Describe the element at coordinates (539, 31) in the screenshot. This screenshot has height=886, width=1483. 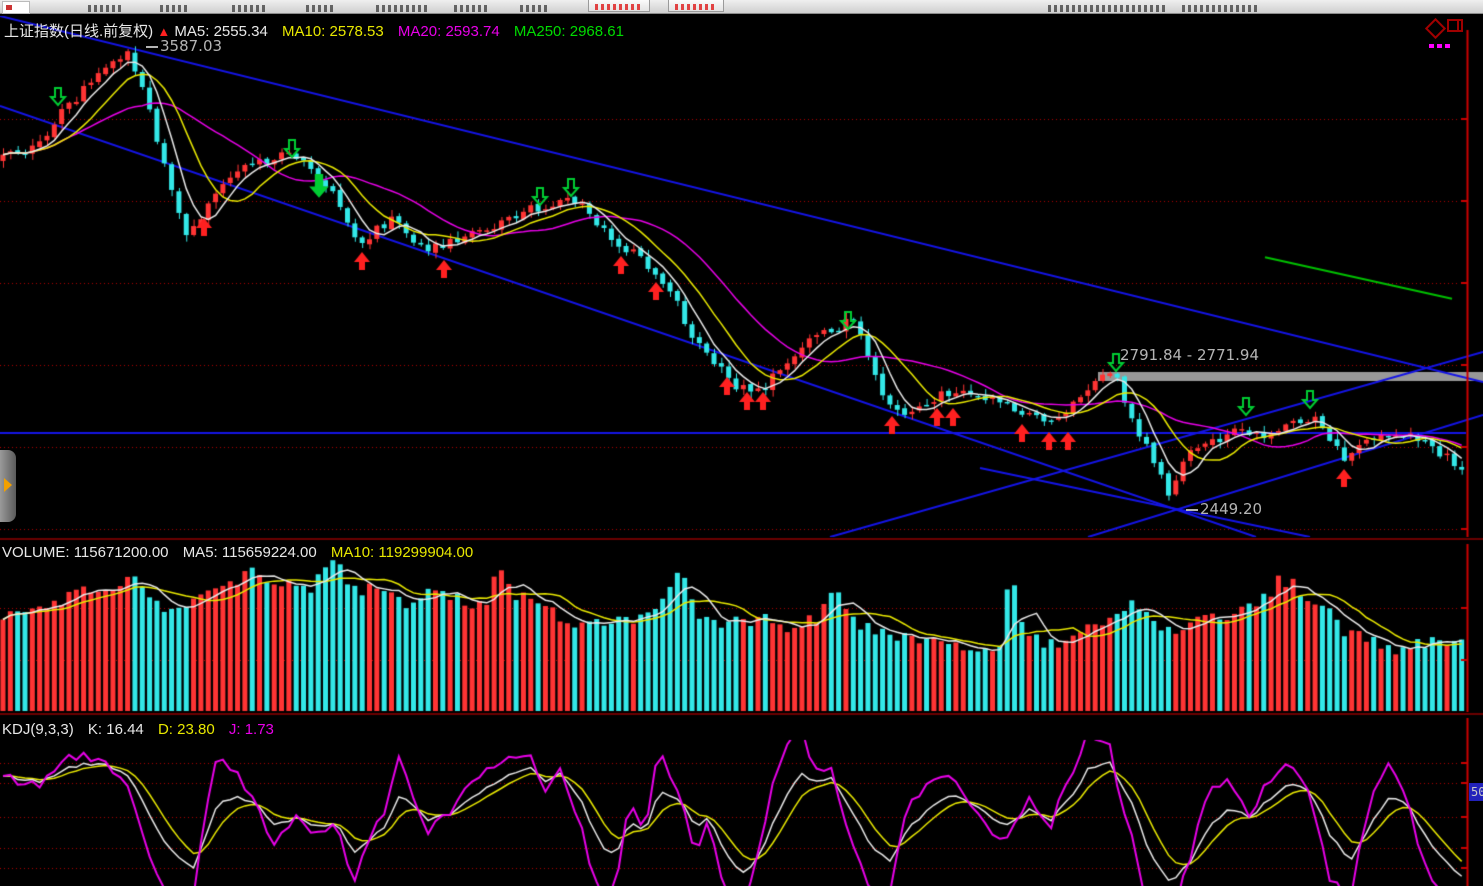
I see `ma250-label: MA250:` at that location.